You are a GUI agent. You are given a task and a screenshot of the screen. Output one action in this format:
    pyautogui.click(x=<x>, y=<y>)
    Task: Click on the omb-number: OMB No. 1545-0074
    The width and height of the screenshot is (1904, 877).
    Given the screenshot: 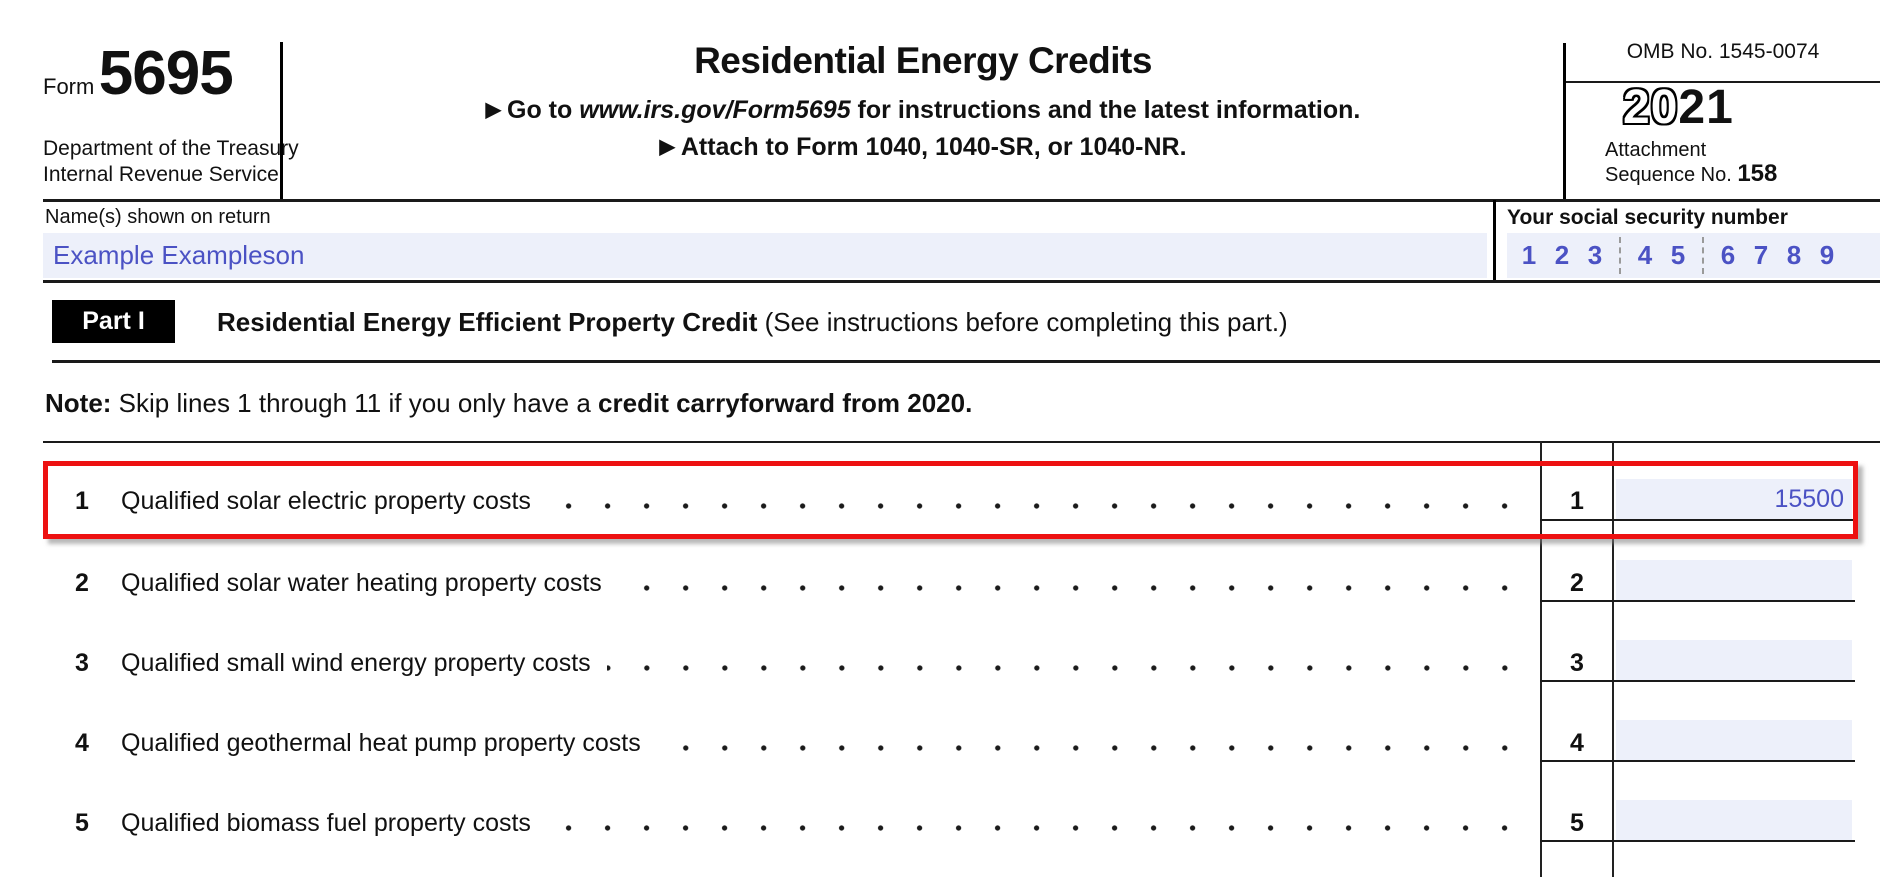 What is the action you would take?
    pyautogui.click(x=1723, y=51)
    